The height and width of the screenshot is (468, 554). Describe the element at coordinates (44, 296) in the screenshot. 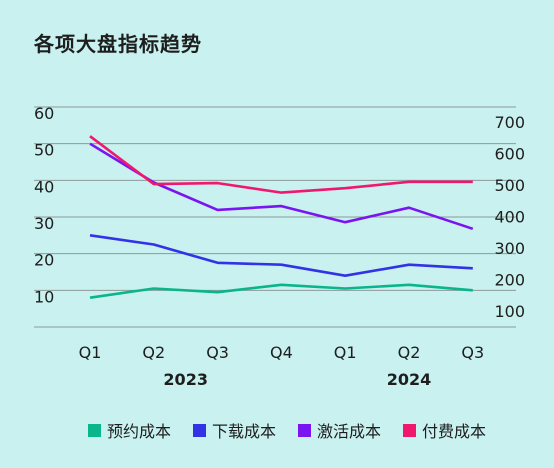

I see `left-tick-label: 10` at that location.